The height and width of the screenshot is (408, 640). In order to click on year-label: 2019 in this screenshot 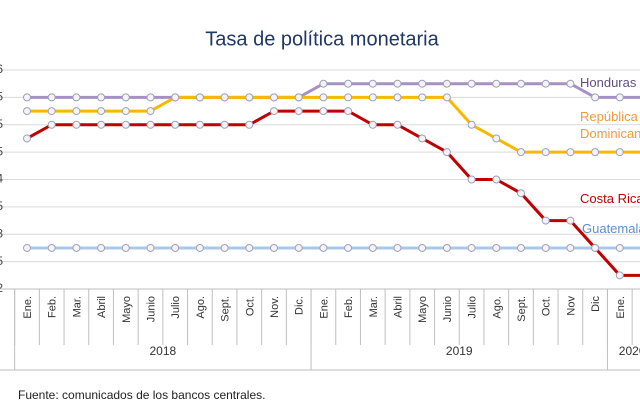, I will do `click(459, 351)`.